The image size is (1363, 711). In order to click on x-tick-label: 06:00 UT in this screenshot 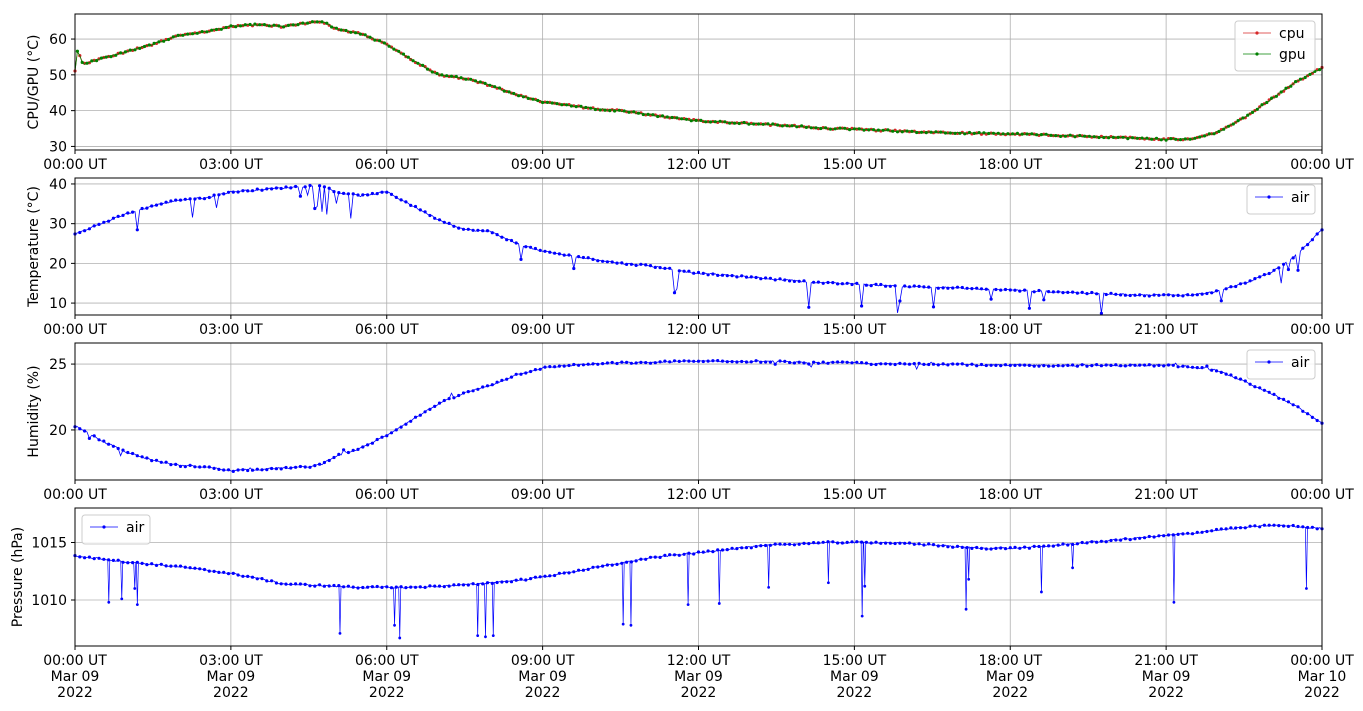, I will do `click(387, 165)`.